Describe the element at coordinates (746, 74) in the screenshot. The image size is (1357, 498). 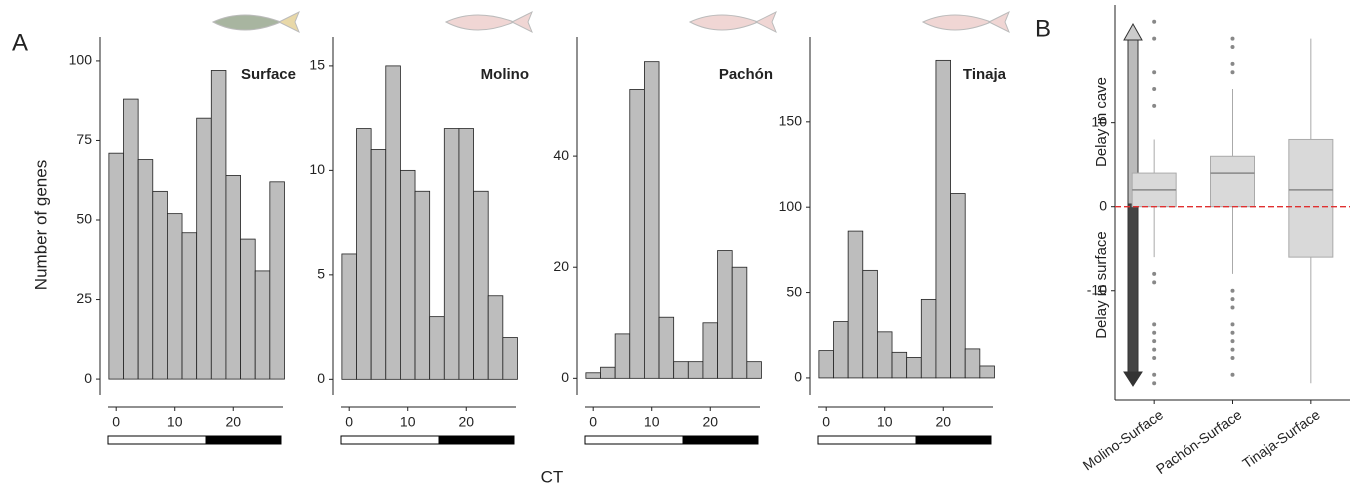
I see `panel-title: Pachón` at that location.